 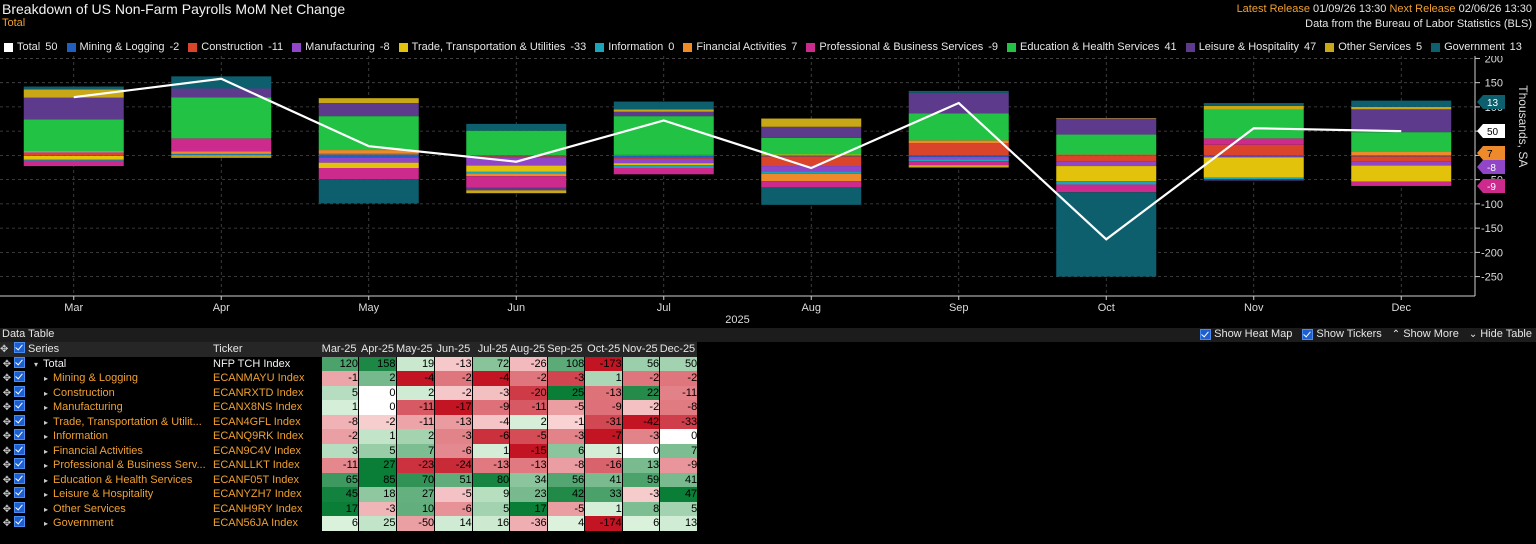 What do you see at coordinates (1476, 47) in the screenshot?
I see `legend-item-government: Government 13` at bounding box center [1476, 47].